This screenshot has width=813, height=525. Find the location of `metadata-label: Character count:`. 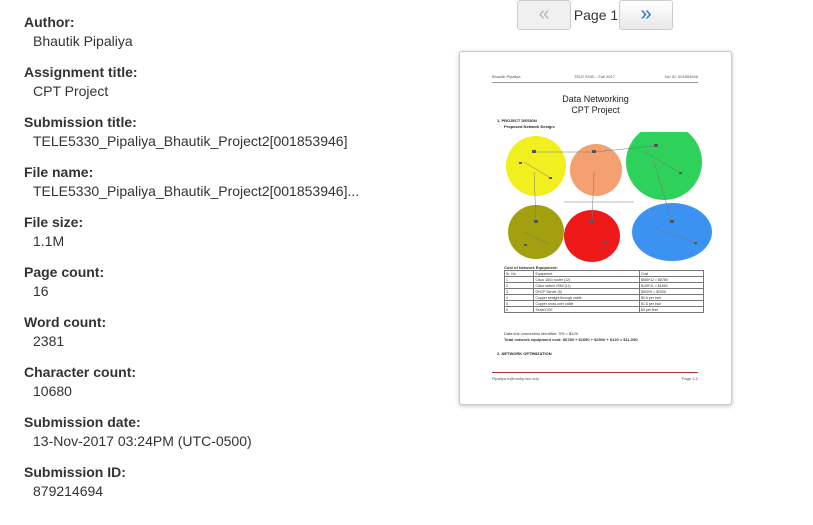

metadata-label: Character count: is located at coordinates (80, 372).